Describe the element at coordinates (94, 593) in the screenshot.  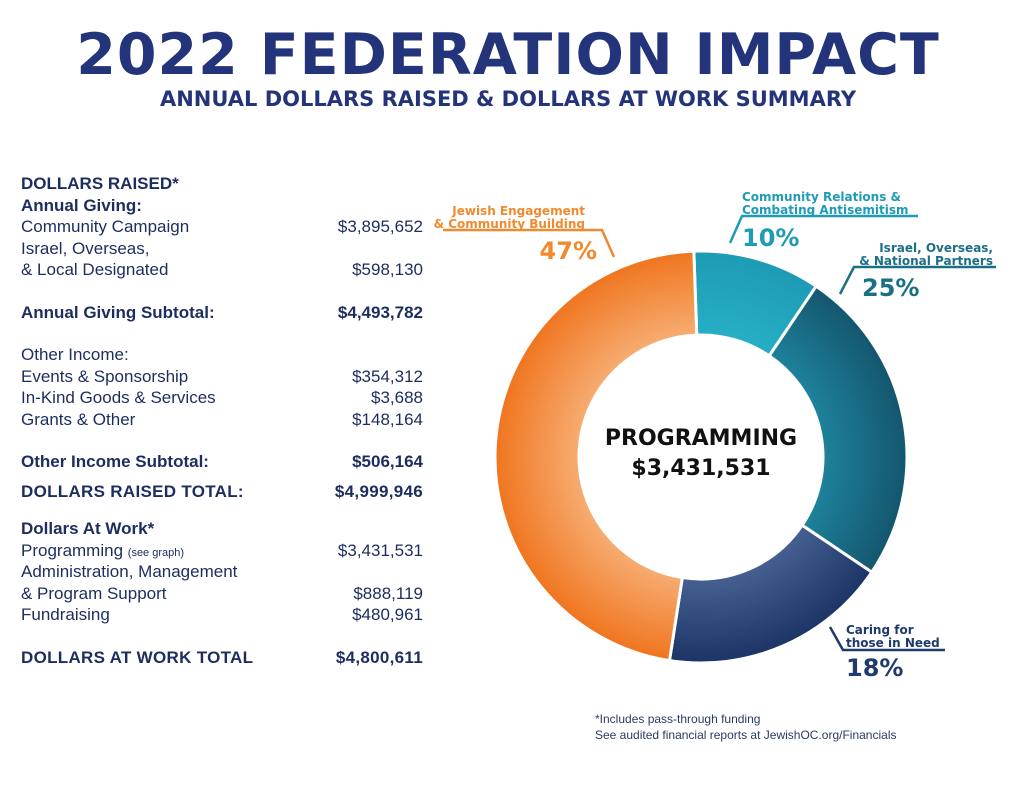
I see `row-label: & Program Support` at that location.